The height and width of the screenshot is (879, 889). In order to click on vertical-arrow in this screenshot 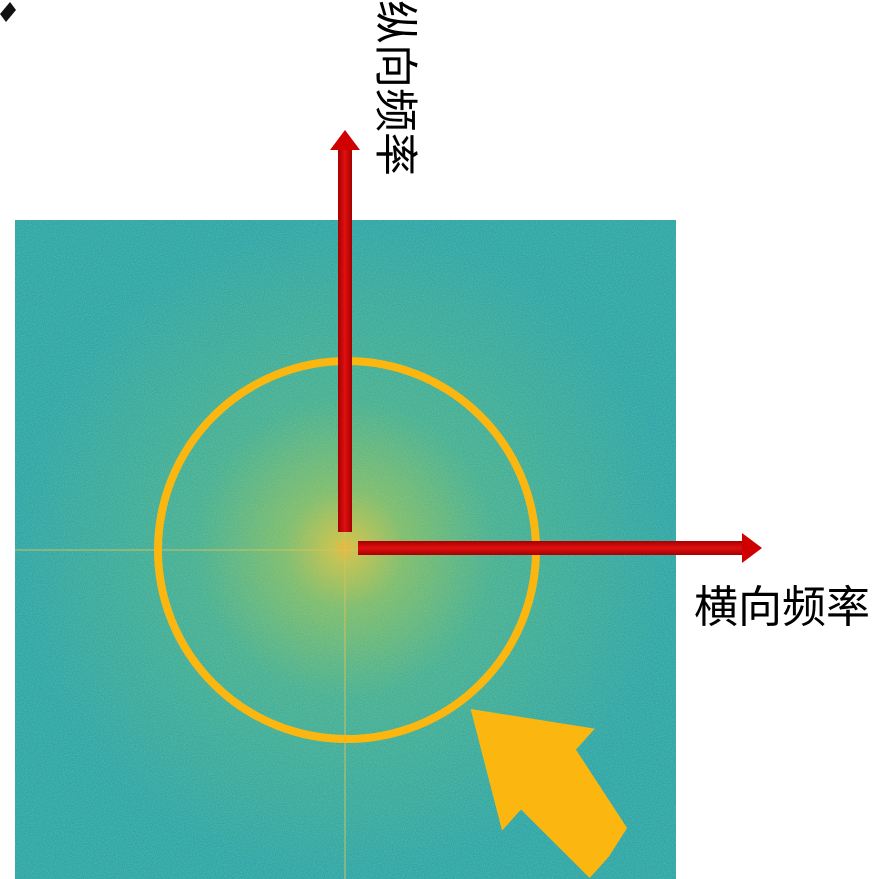, I will do `click(345, 331)`.